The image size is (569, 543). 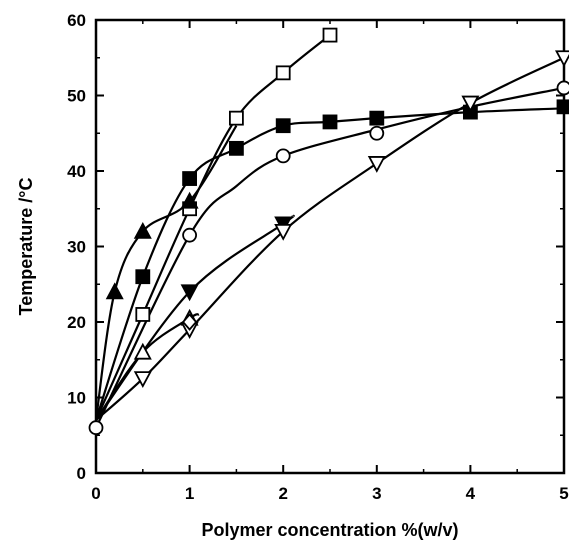 What do you see at coordinates (147, 367) in the screenshot?
I see `series-5-curve` at bounding box center [147, 367].